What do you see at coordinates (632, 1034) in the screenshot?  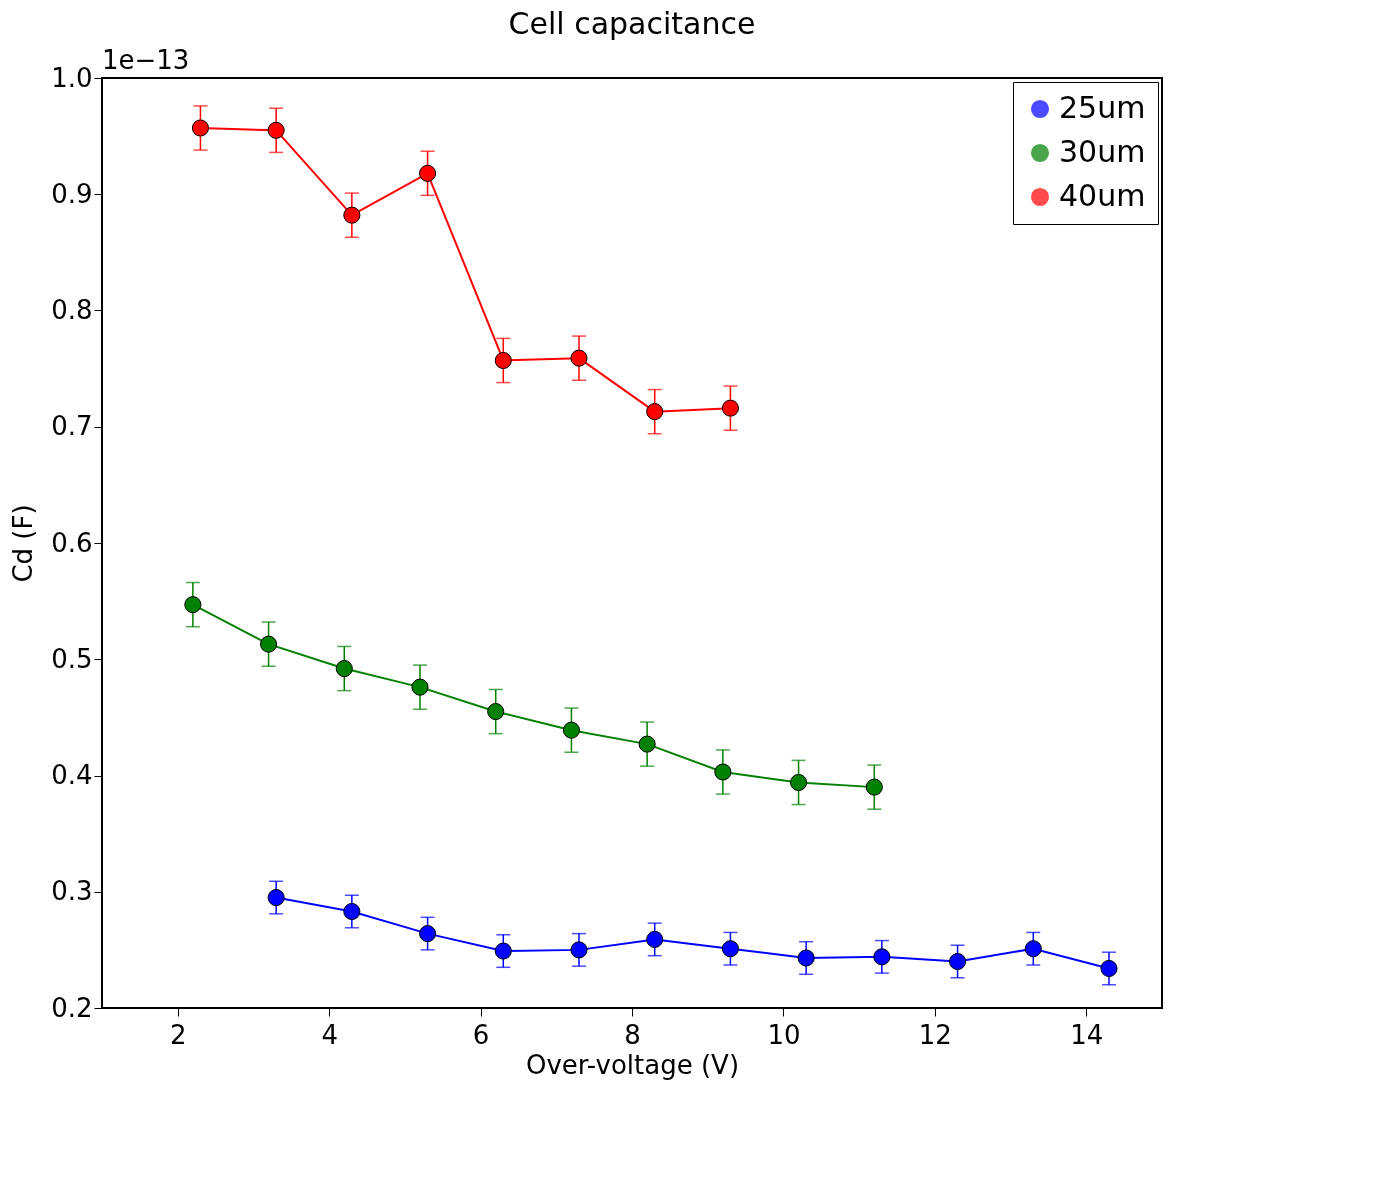 I see `x-tick-label: 8` at bounding box center [632, 1034].